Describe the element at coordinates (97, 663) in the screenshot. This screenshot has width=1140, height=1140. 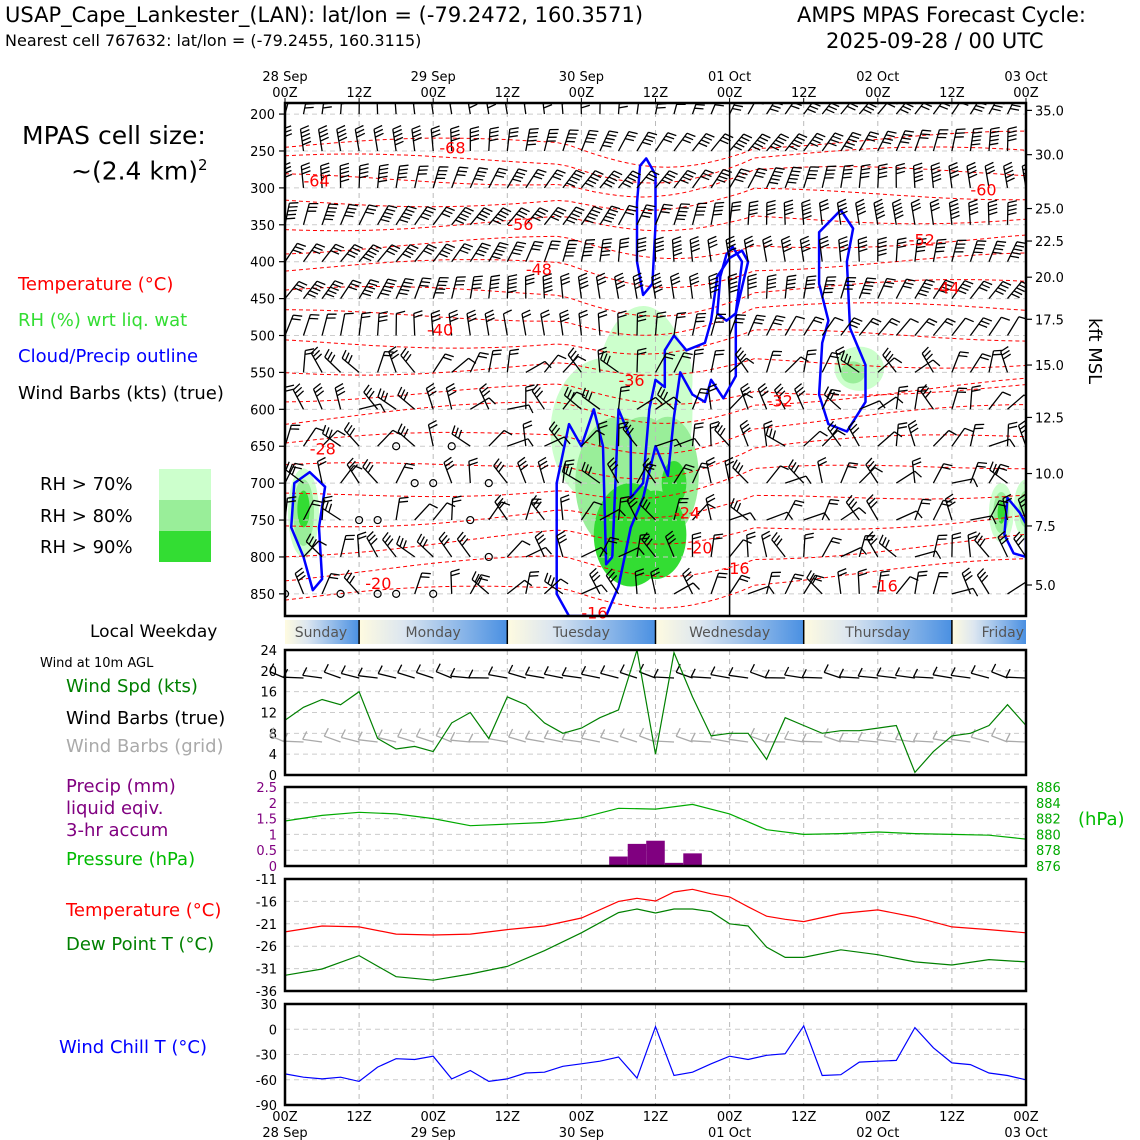
I see `wind-panel-title: Wind at 10m AGL` at that location.